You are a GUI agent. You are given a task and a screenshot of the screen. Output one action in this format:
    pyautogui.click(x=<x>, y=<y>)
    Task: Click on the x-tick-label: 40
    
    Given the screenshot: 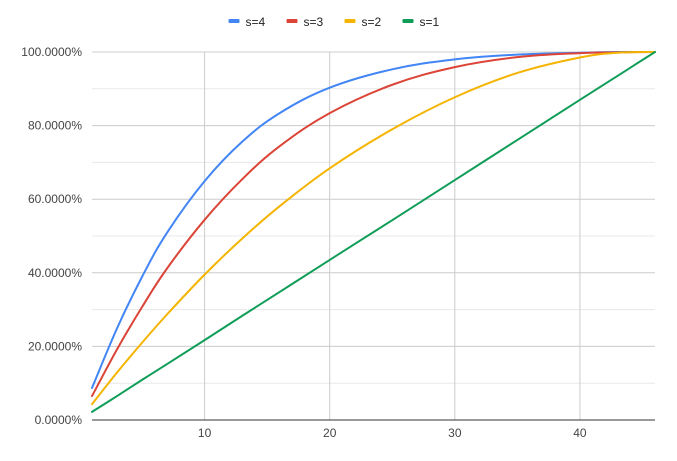 What is the action you would take?
    pyautogui.click(x=580, y=433)
    